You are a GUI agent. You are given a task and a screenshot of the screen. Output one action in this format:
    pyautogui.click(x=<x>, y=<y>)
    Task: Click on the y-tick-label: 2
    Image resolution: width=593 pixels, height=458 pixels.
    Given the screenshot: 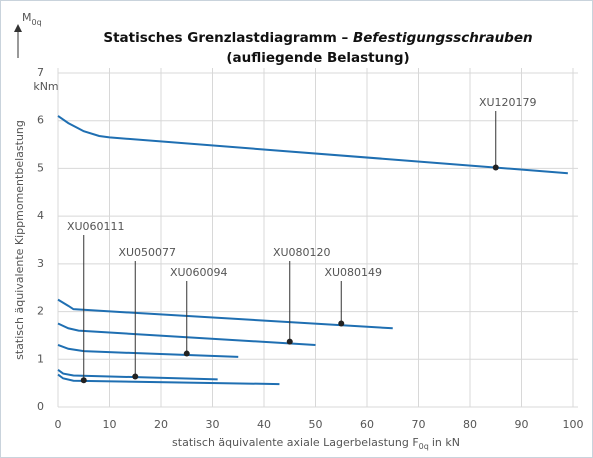 What is the action you would take?
    pyautogui.click(x=40, y=311)
    